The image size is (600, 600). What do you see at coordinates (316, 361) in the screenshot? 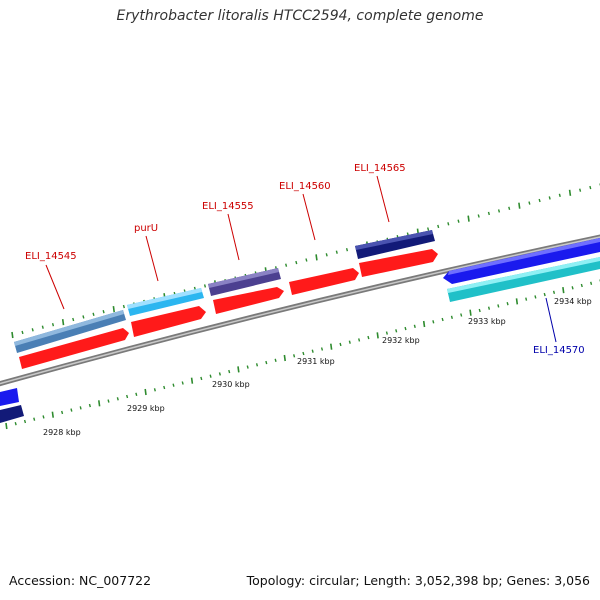
I see `scale-label-2931: 2931 kbp` at bounding box center [316, 361].